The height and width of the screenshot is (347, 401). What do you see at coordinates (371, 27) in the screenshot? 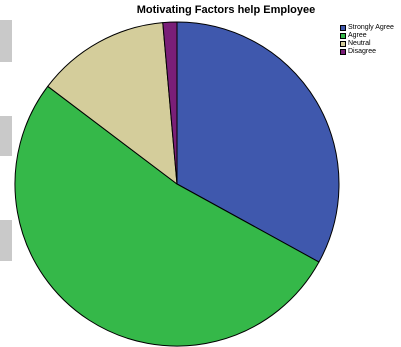
I see `legend-label-strongly-agree: Strongly Agree` at bounding box center [371, 27].